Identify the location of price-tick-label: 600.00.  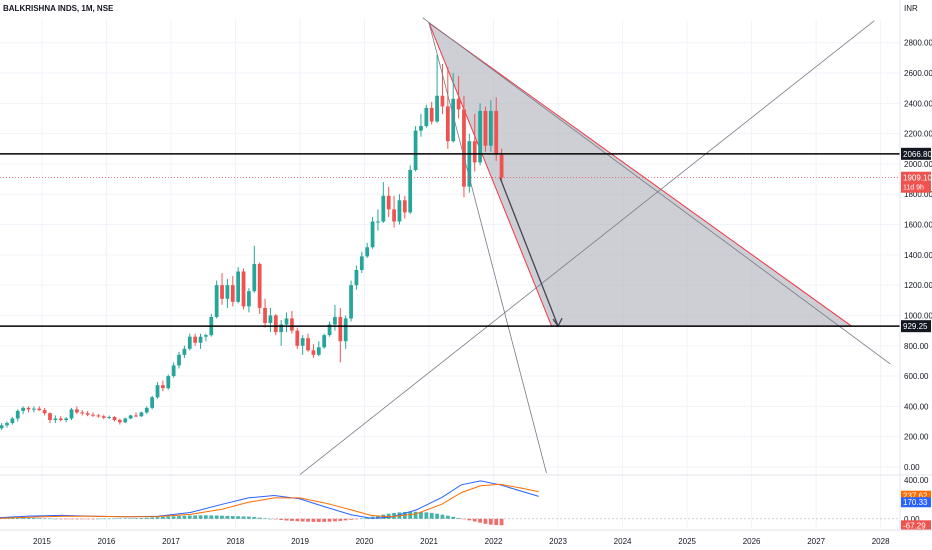
(916, 376).